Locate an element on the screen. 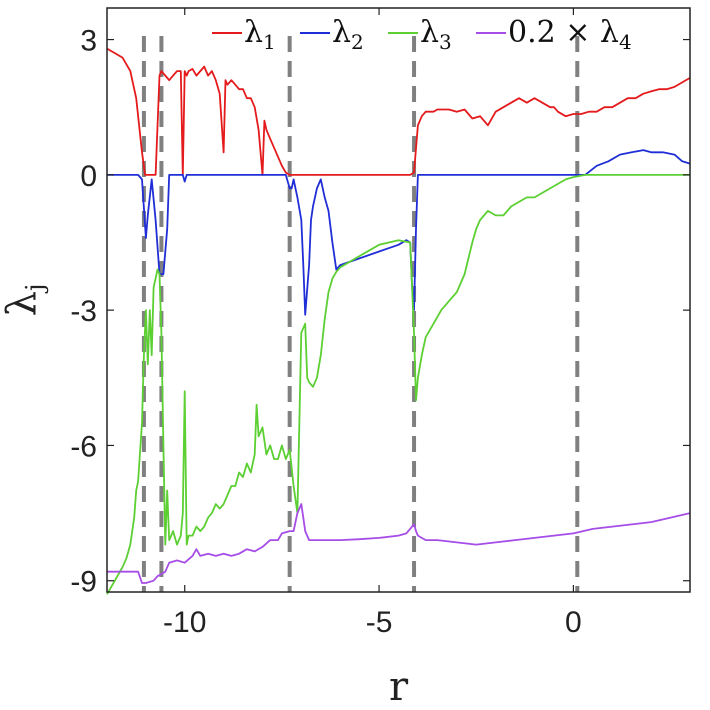 The height and width of the screenshot is (710, 710). x-tick-label-2: -5 is located at coordinates (379, 622).